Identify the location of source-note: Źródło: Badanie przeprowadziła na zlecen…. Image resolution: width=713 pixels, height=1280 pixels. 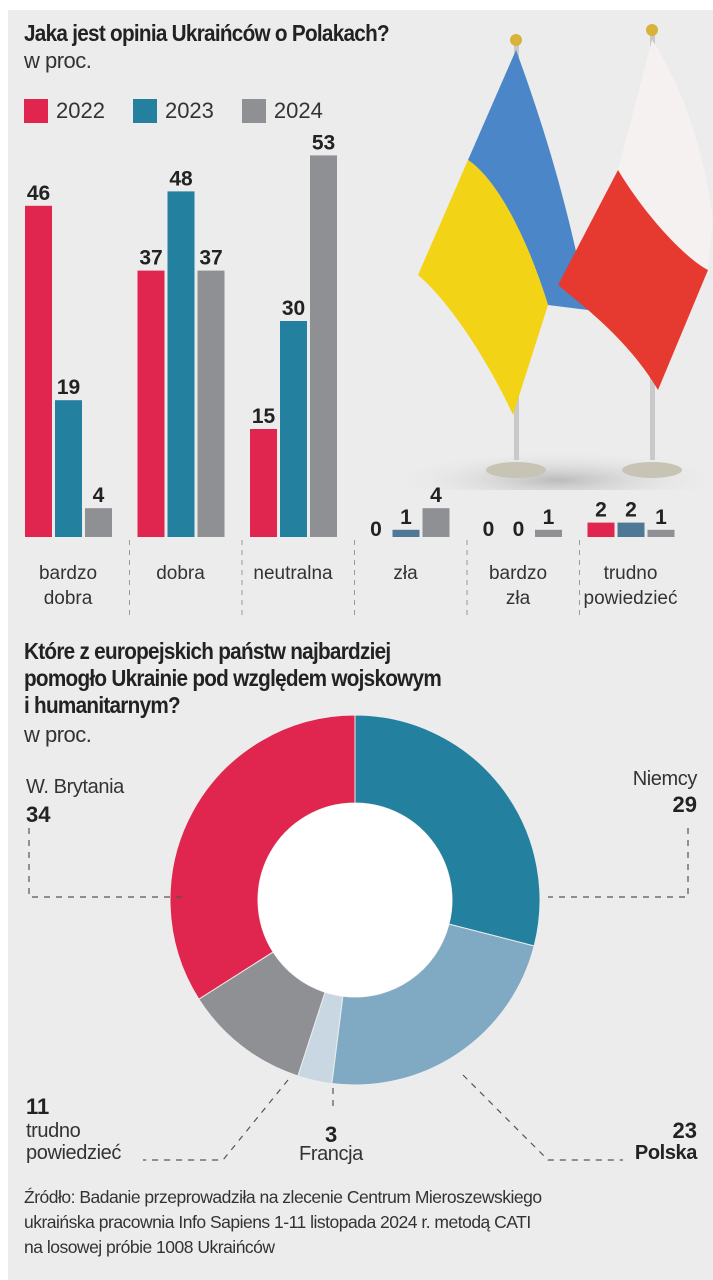
(283, 1222).